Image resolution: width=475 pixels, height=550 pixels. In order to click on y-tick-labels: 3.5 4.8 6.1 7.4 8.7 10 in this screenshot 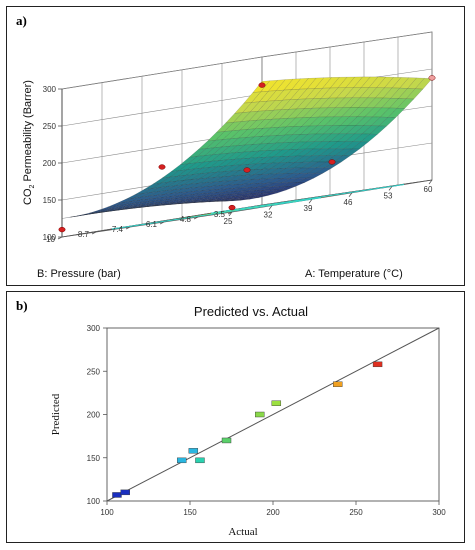, I will do `click(135, 227)`.